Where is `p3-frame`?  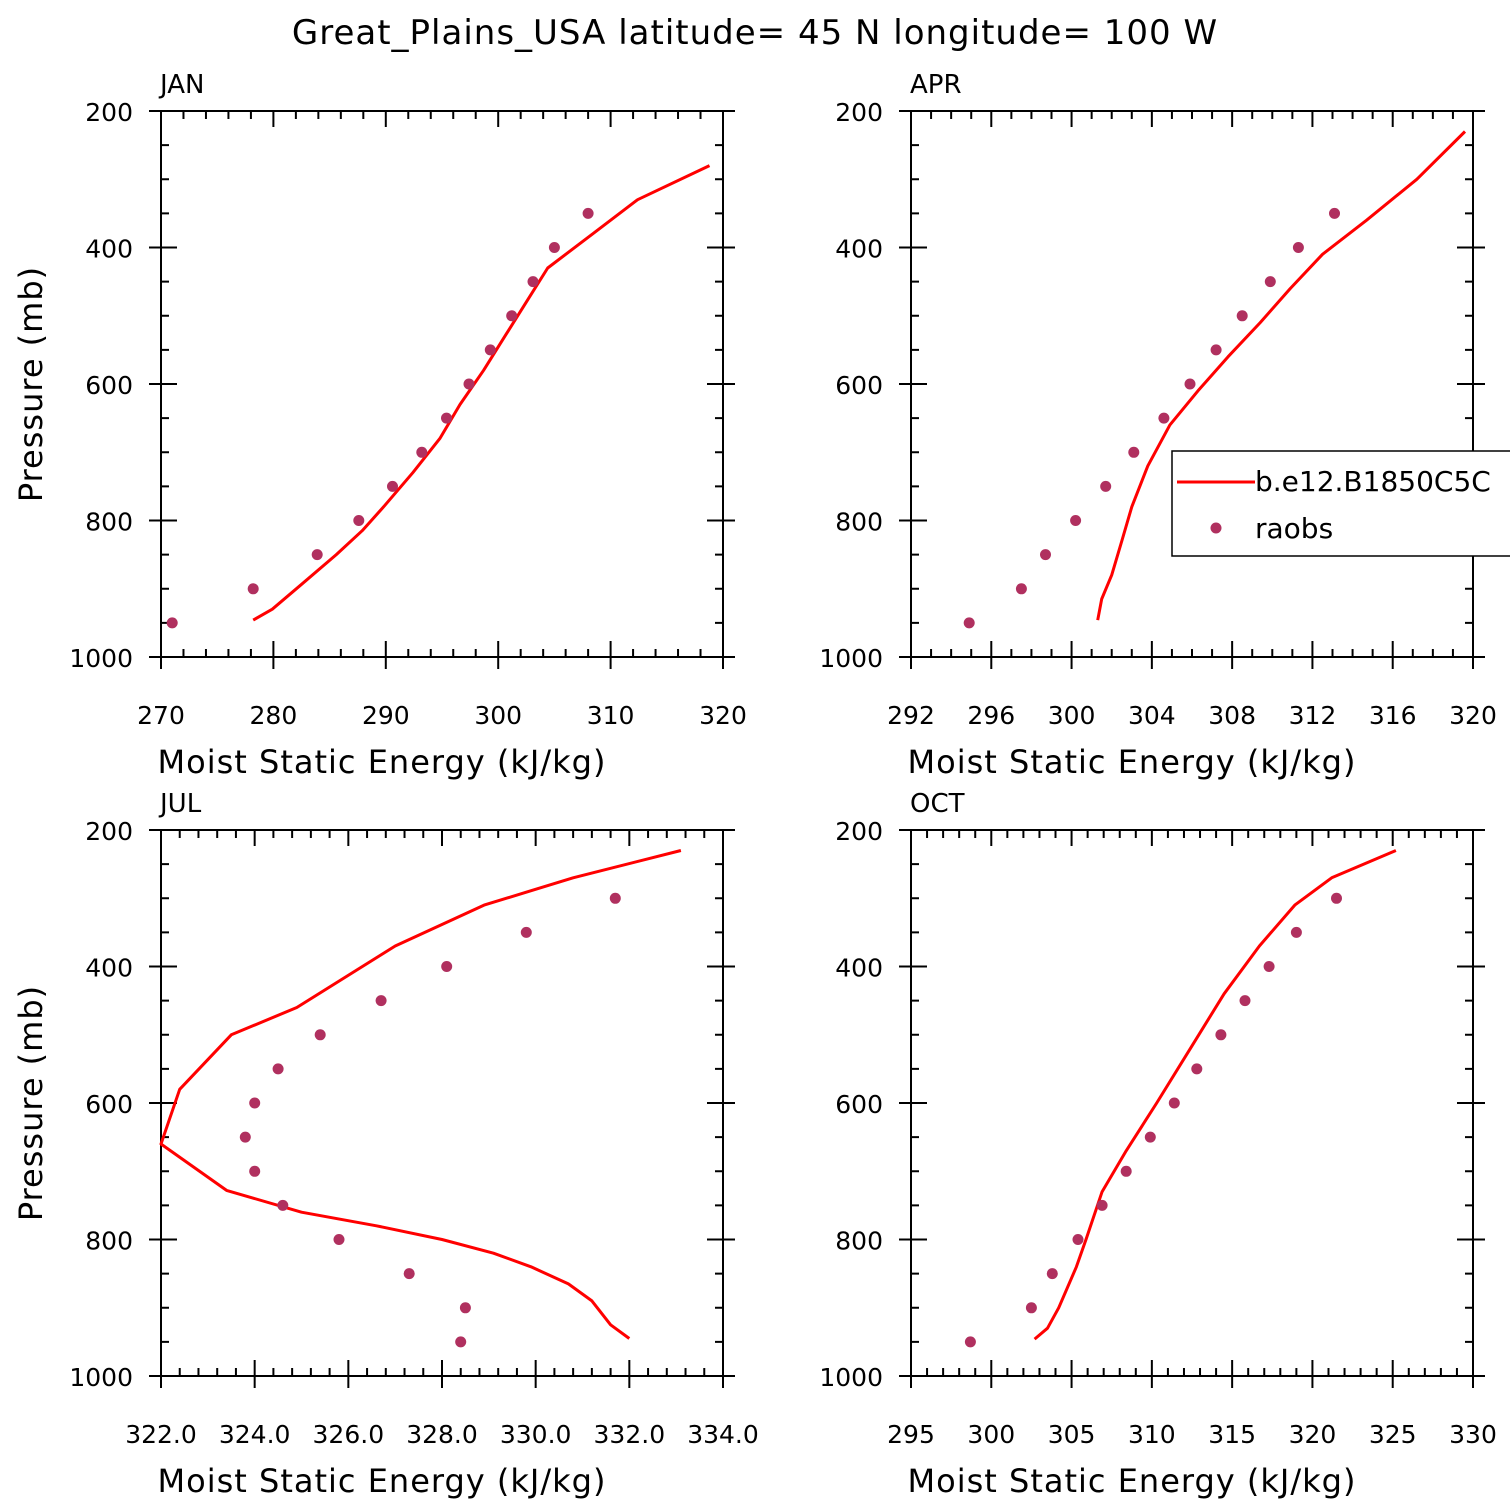
p3-frame is located at coordinates (1192, 1103).